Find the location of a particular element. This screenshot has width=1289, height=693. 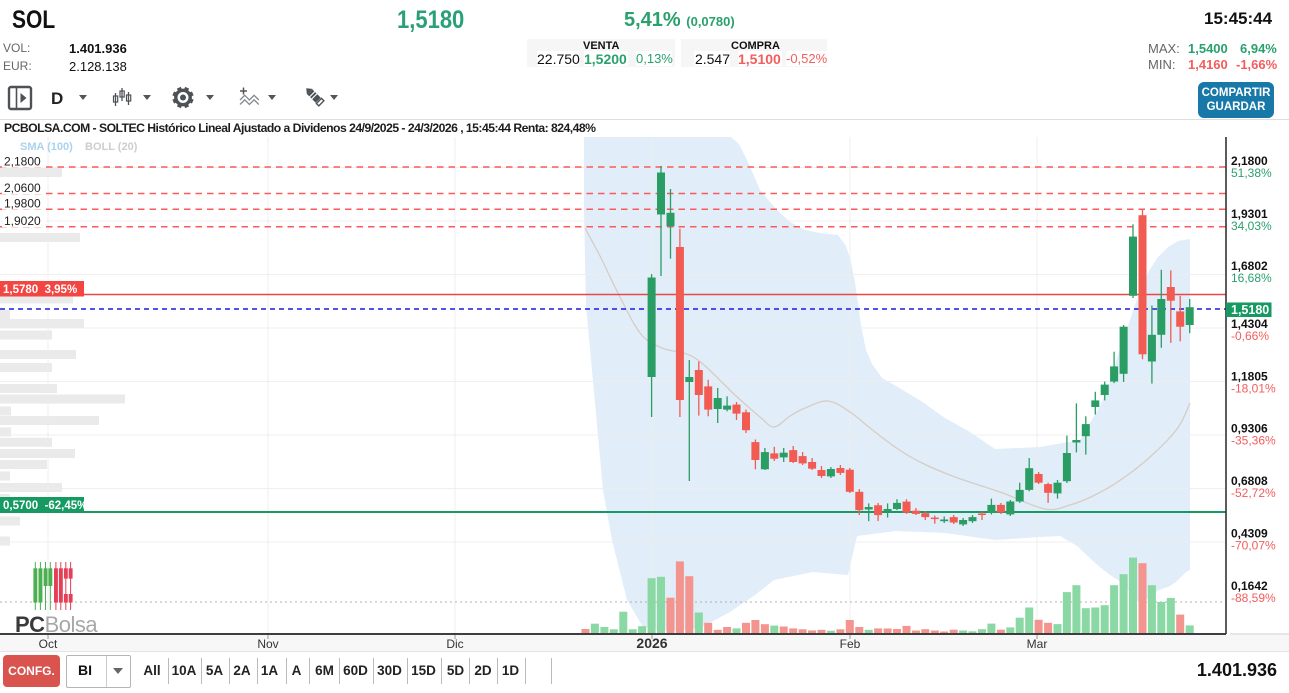

svg-text: 1,4304 is located at coordinates (1249, 324).